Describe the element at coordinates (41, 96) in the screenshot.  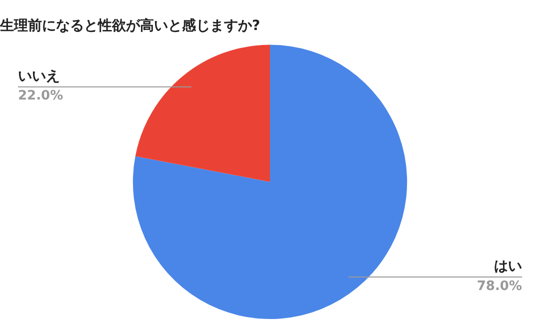
I see `data-label: 22.0%` at that location.